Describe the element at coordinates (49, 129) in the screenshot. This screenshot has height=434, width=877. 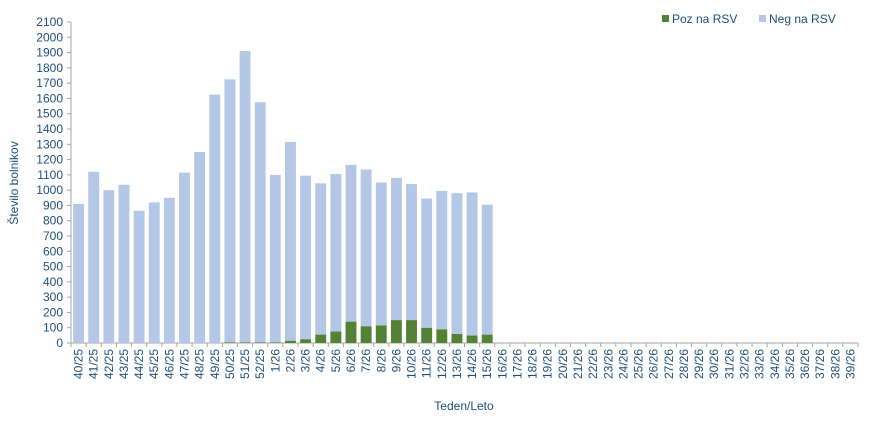
I see `y-tick-label: 1400` at that location.